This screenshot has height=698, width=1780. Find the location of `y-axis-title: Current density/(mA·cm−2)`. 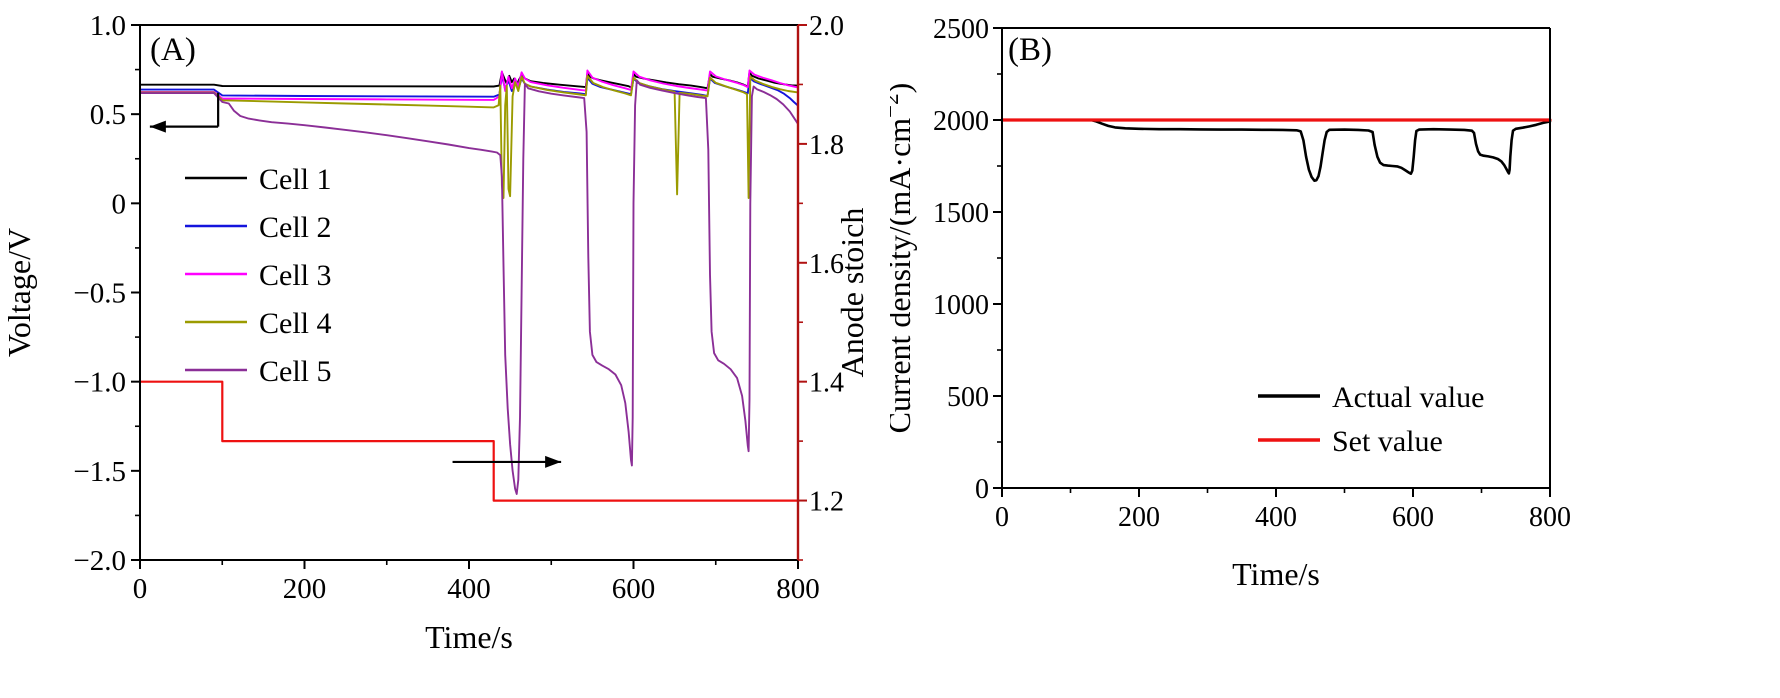

y-axis-title: Current density/(mA·cm−2) is located at coordinates (903, 258).